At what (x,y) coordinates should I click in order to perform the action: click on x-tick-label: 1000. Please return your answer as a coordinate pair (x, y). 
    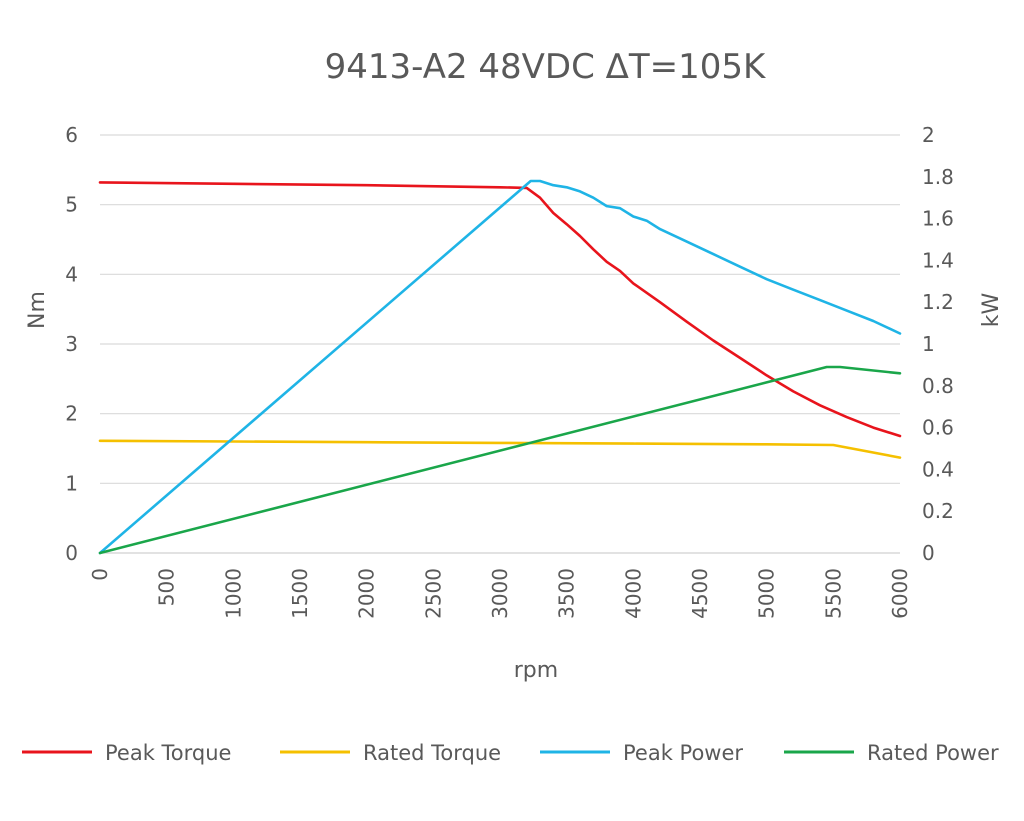
    Looking at the image, I should click on (233, 593).